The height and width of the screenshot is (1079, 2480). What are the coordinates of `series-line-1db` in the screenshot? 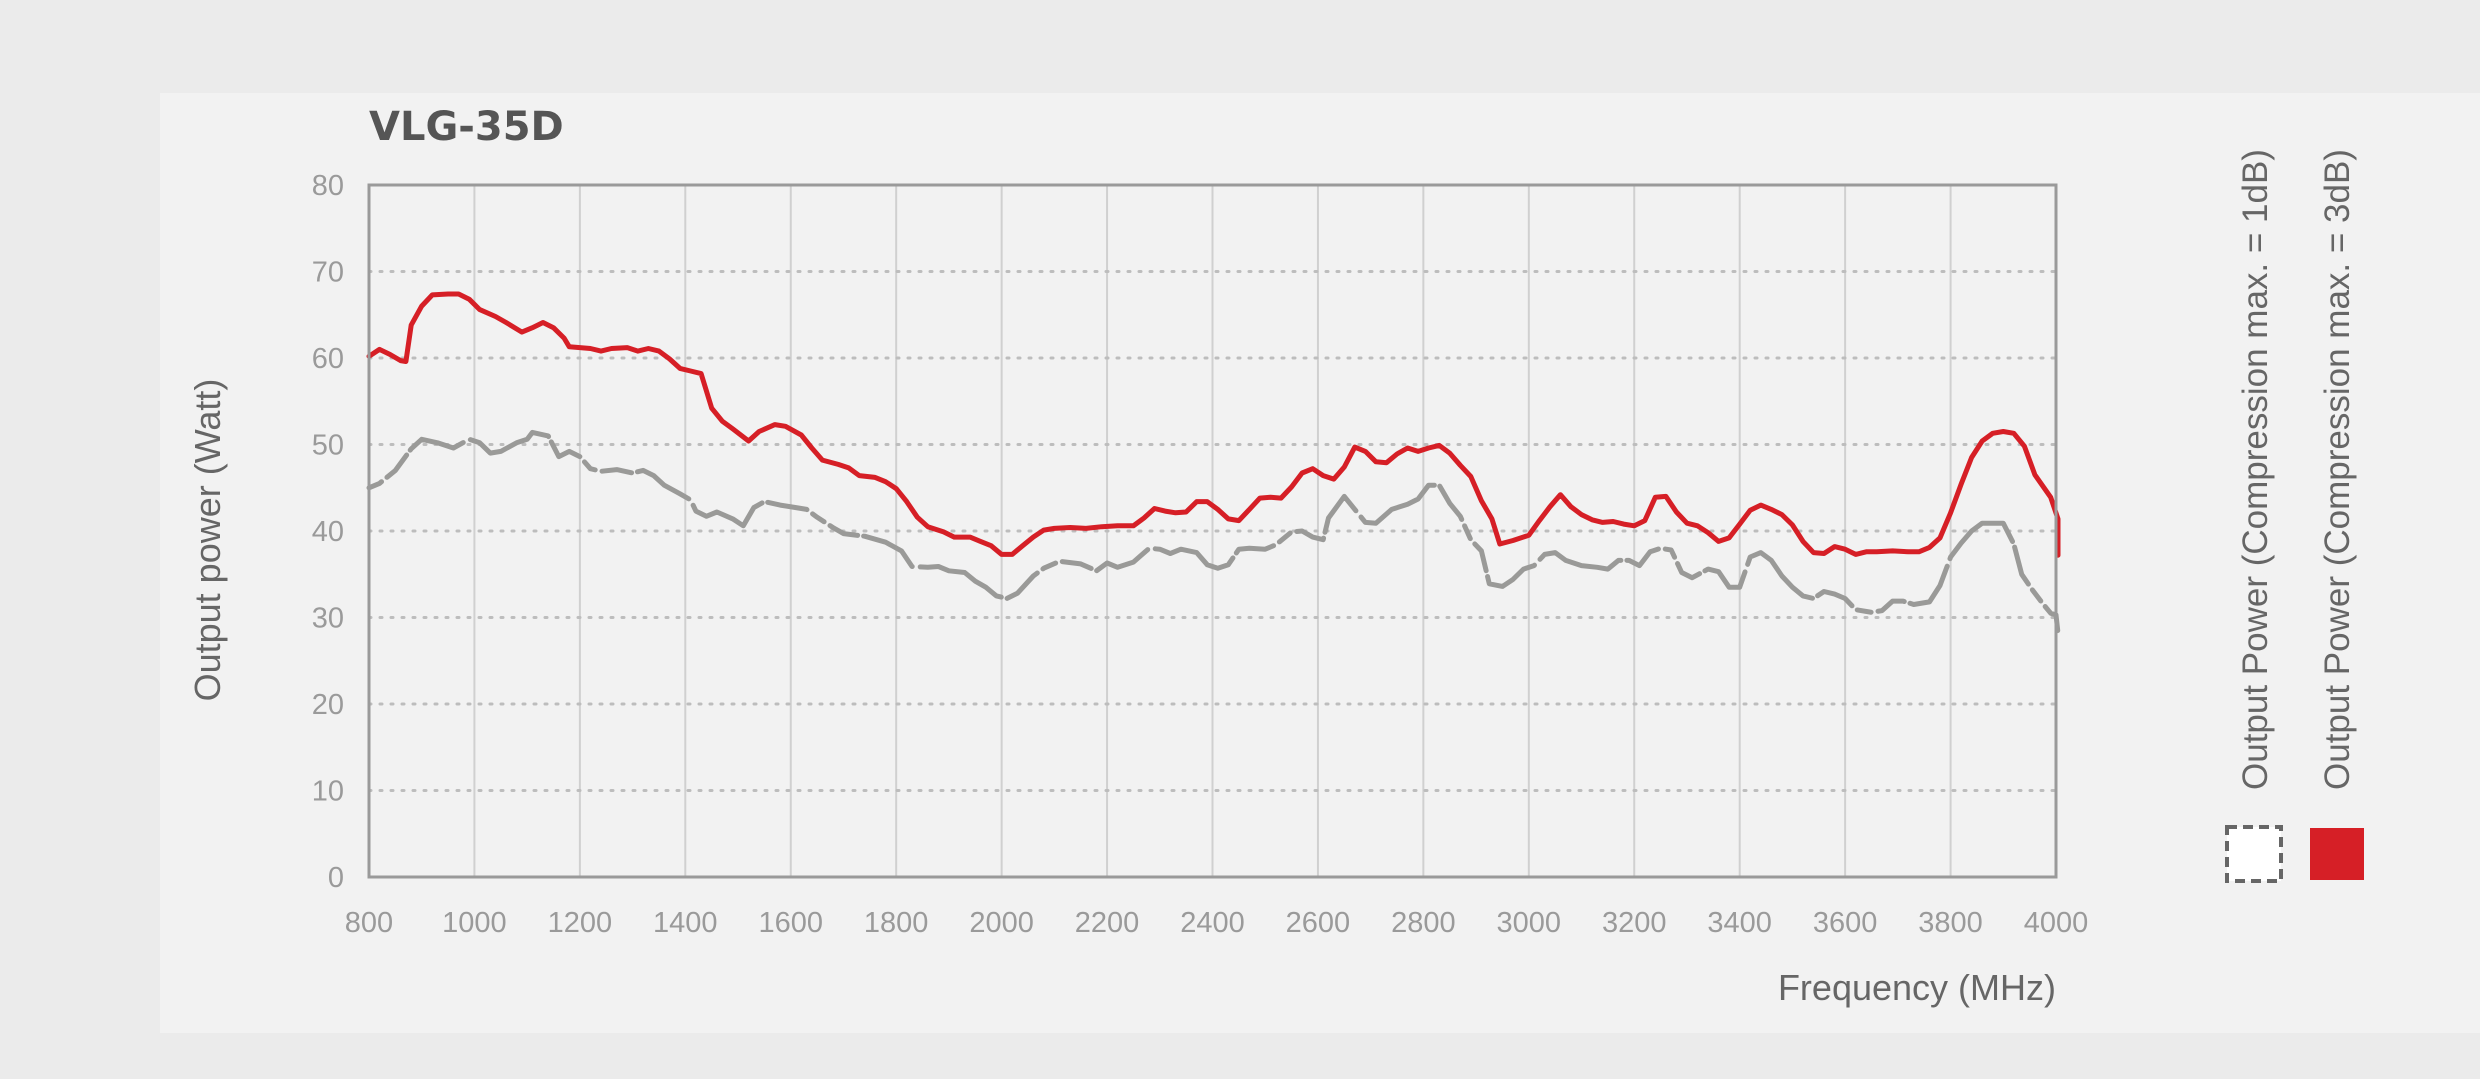 It's located at (1213, 532).